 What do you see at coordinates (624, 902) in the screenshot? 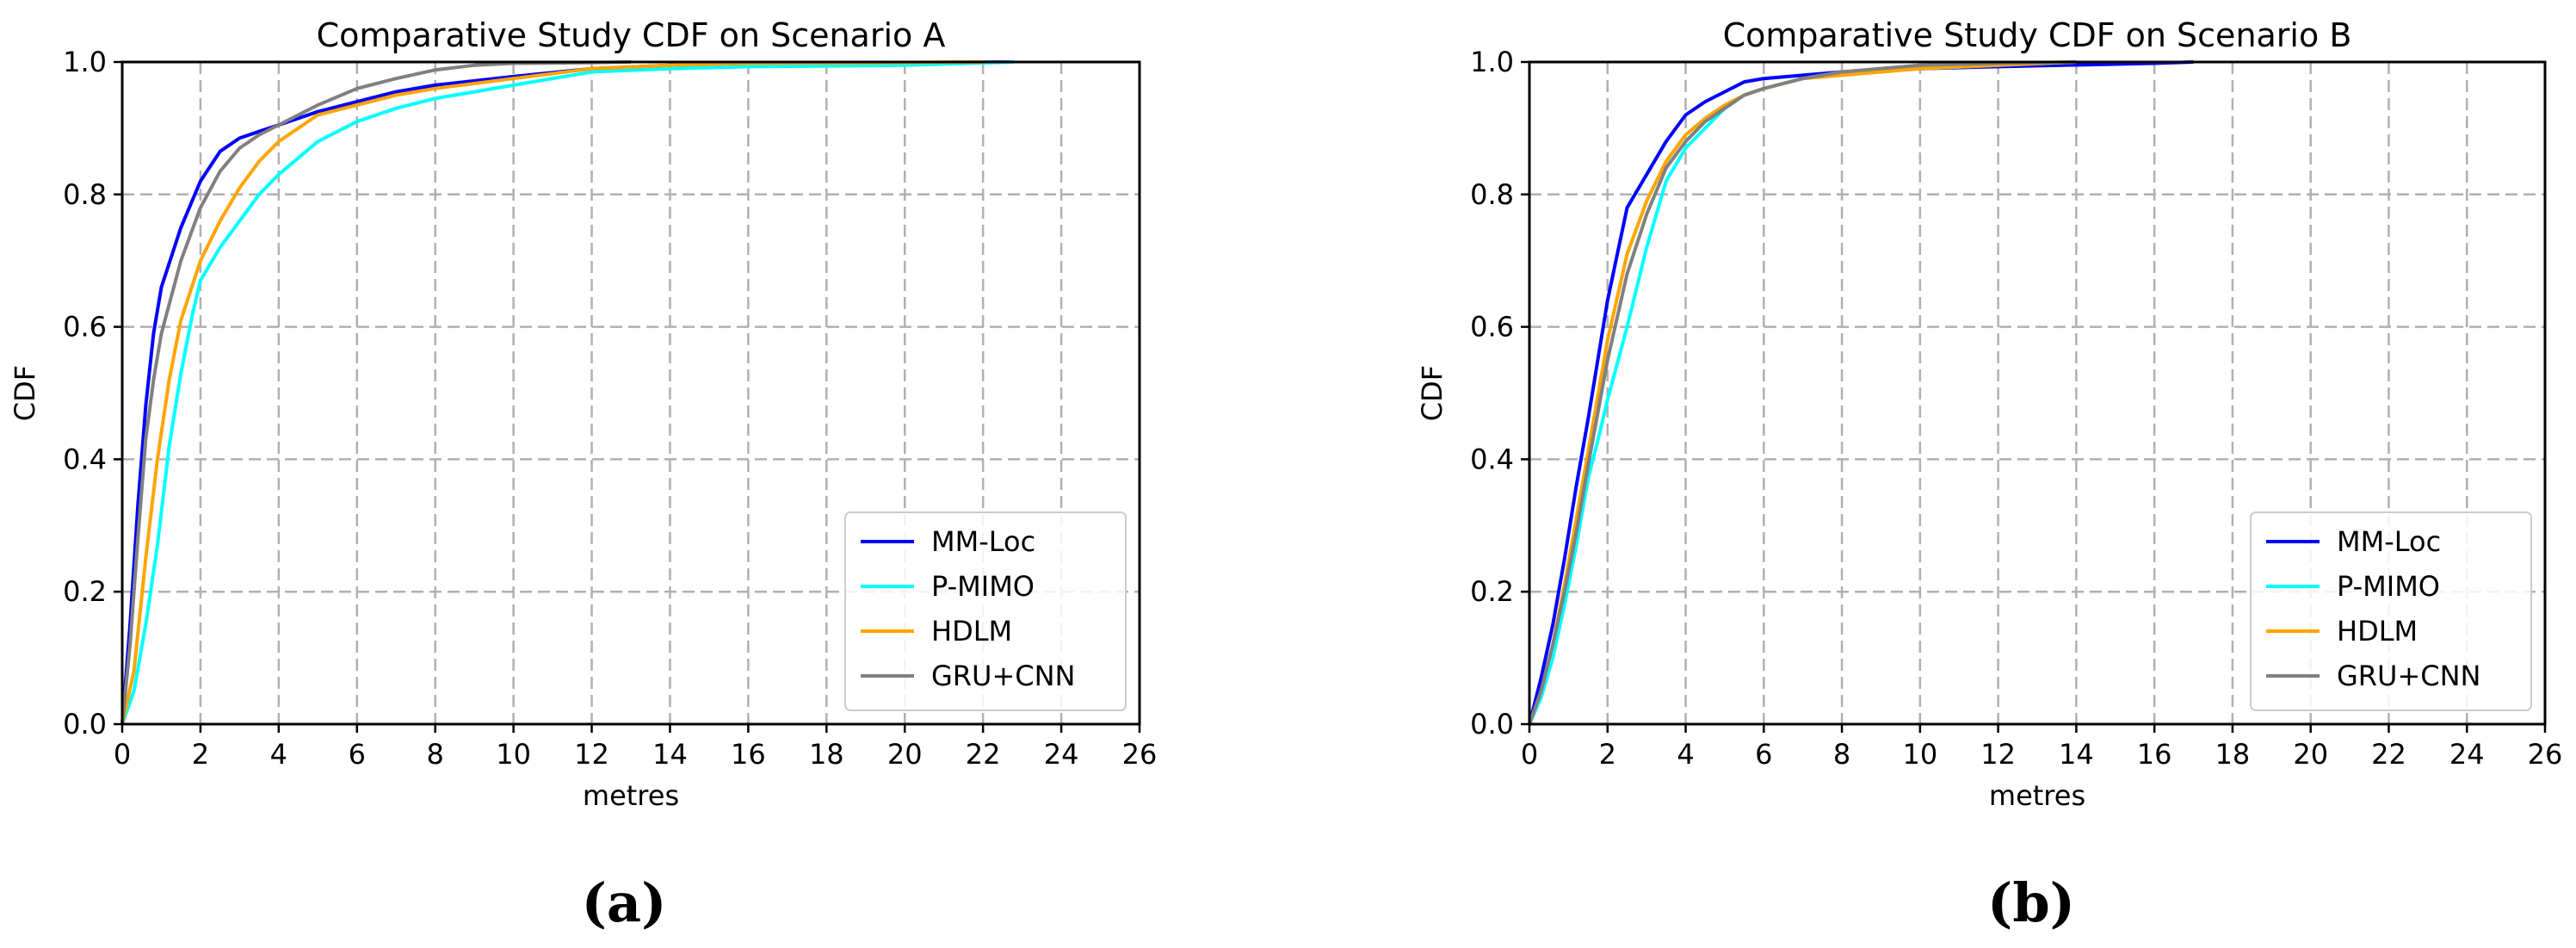
I see `panel-label: (a)` at bounding box center [624, 902].